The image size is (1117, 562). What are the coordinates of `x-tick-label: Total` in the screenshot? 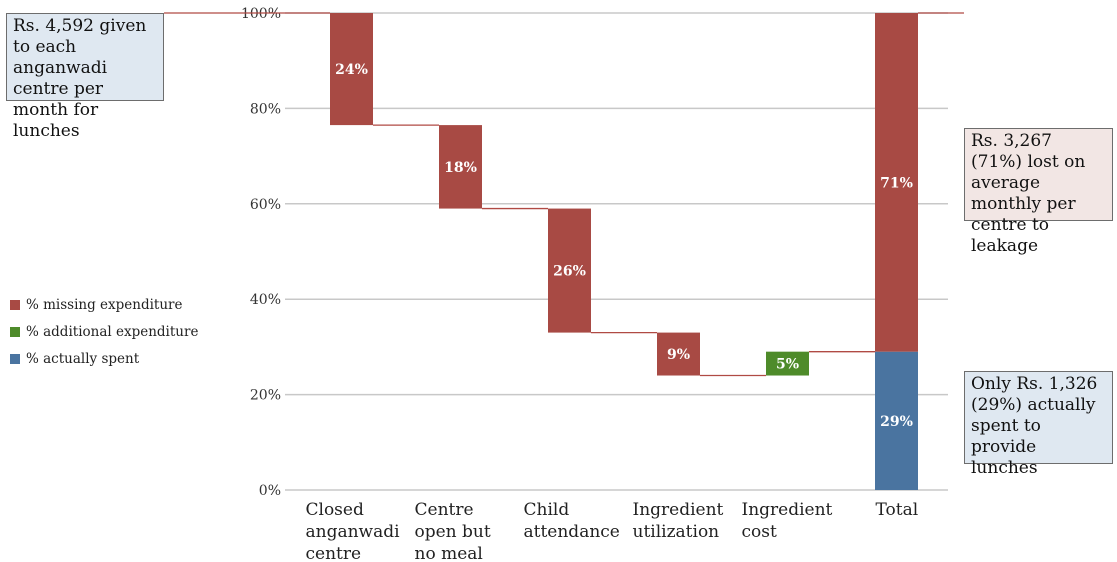 It's located at (897, 510).